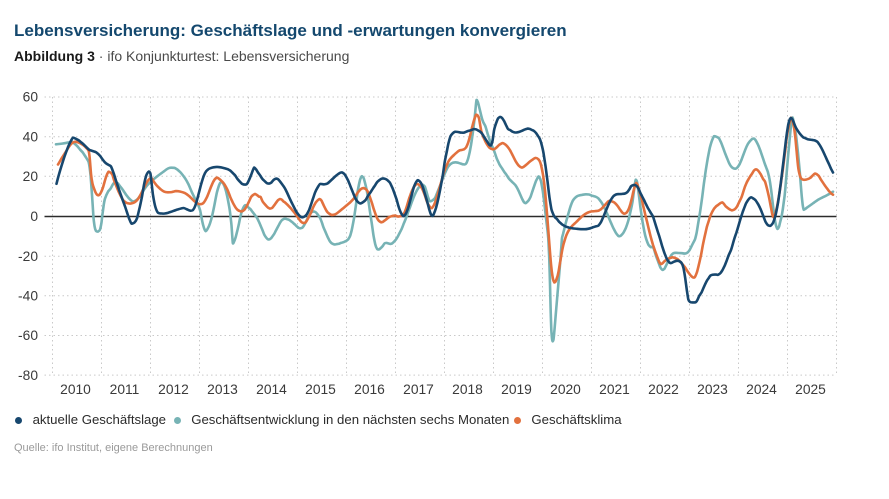 The width and height of the screenshot is (889, 499). What do you see at coordinates (516, 389) in the screenshot?
I see `svg-text: 2019` at bounding box center [516, 389].